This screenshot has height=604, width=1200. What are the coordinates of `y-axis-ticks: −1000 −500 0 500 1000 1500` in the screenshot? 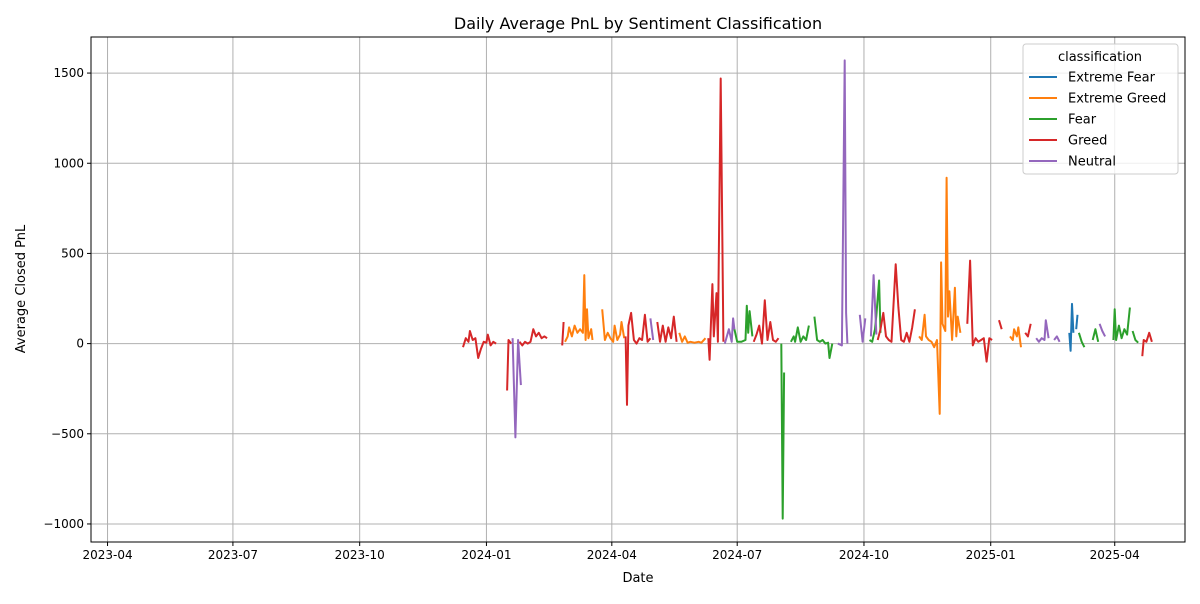 It's located at (67, 298).